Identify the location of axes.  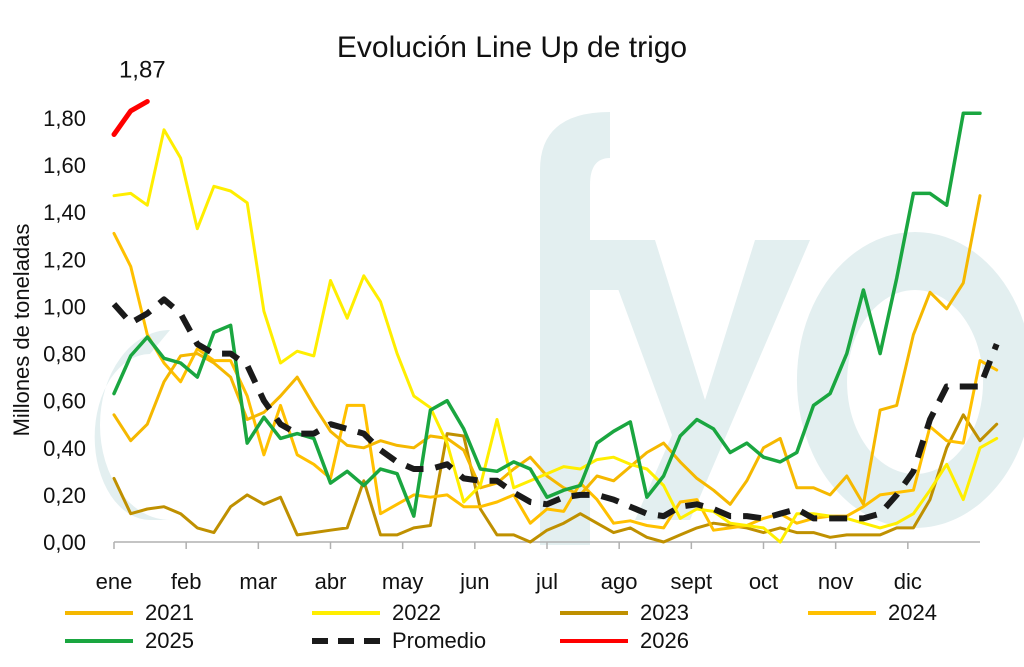
(546, 545).